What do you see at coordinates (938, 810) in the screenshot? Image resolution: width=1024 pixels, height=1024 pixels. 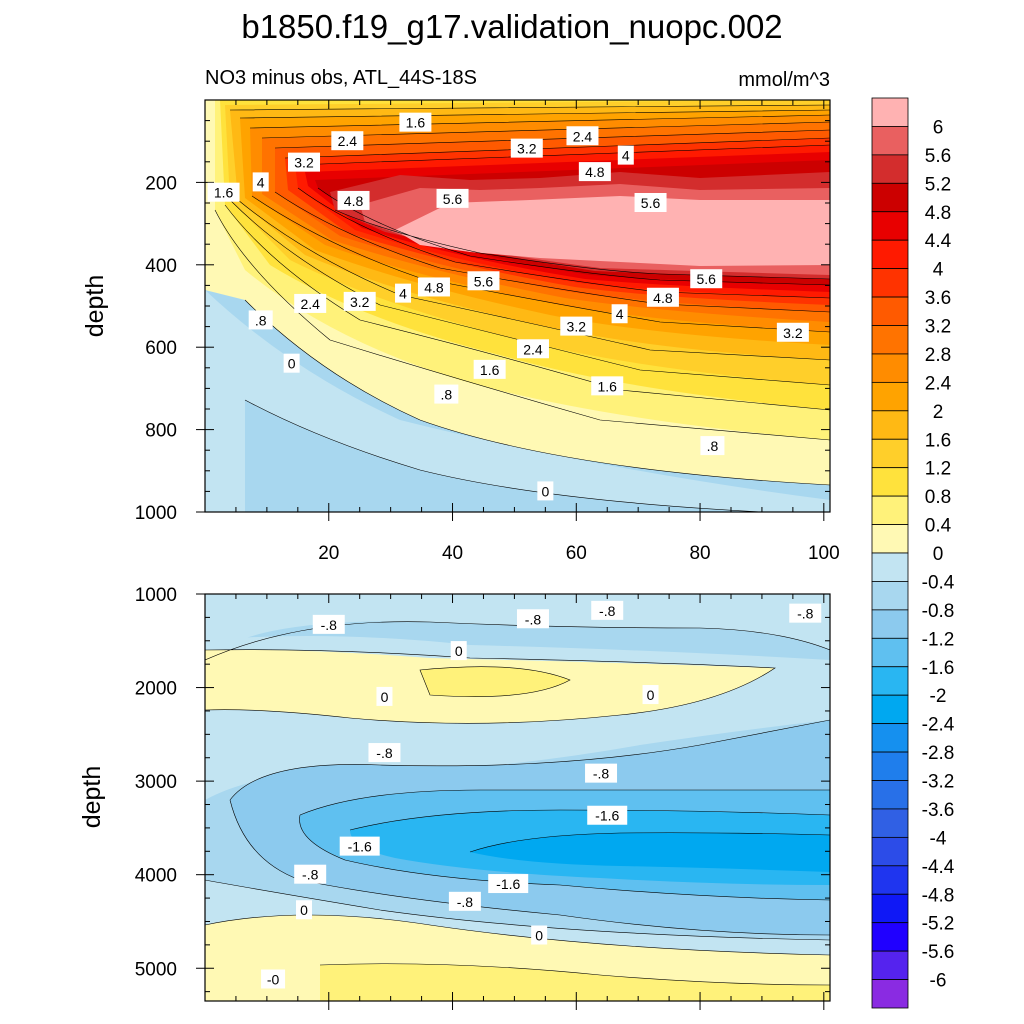 I see `colorbar-label: -3.6` at bounding box center [938, 810].